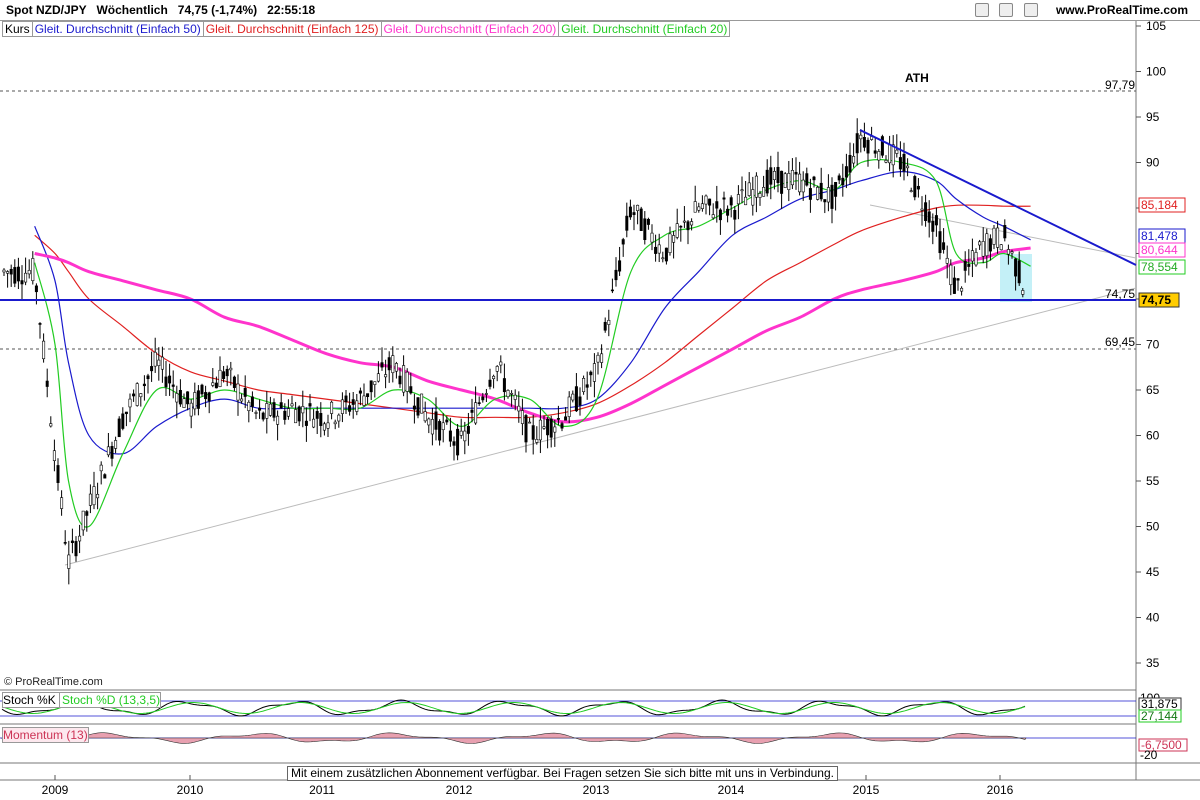 The image size is (1200, 800). Describe the element at coordinates (644, 29) in the screenshot. I see `legend-ma20: Gleit. Durchschnitt (Einfach 20)` at that location.